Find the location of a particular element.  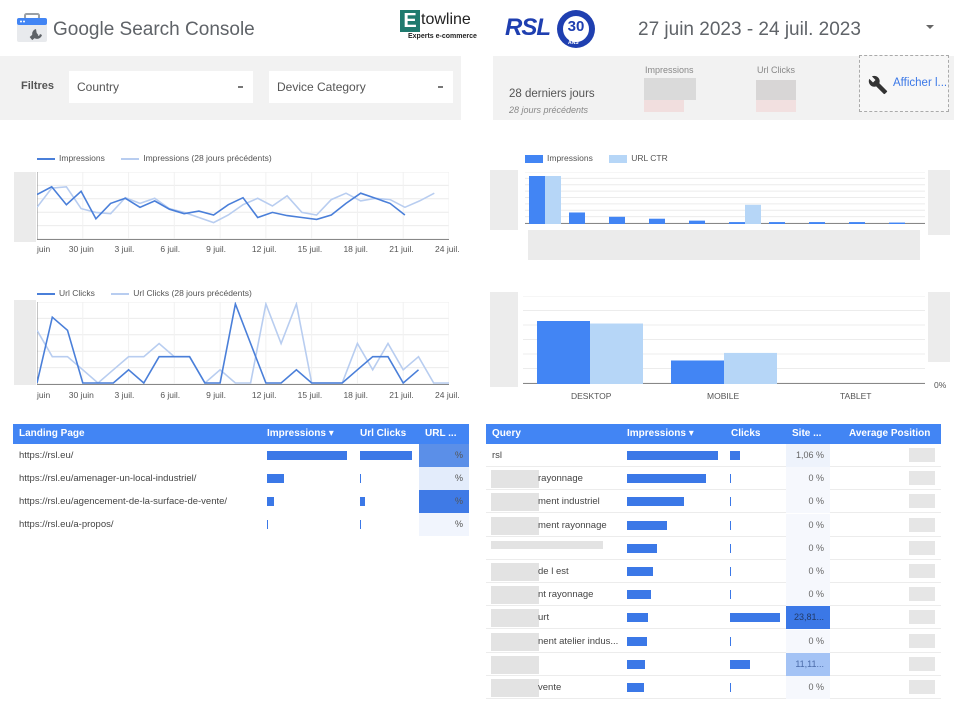

query-text: vente is located at coordinates (550, 687).